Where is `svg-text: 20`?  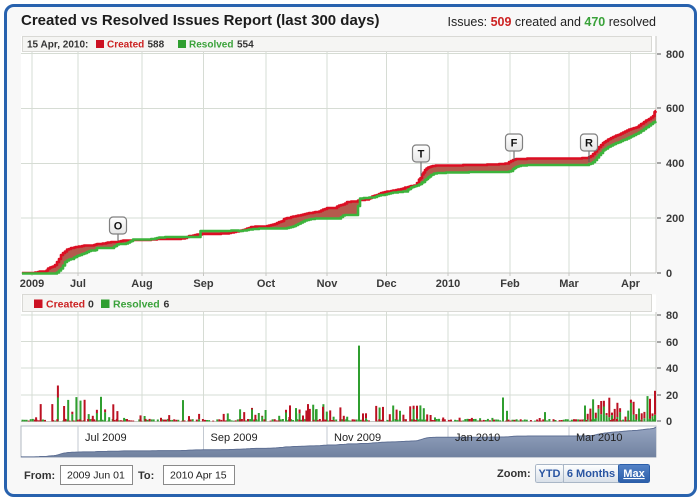
svg-text: 20 is located at coordinates (672, 396).